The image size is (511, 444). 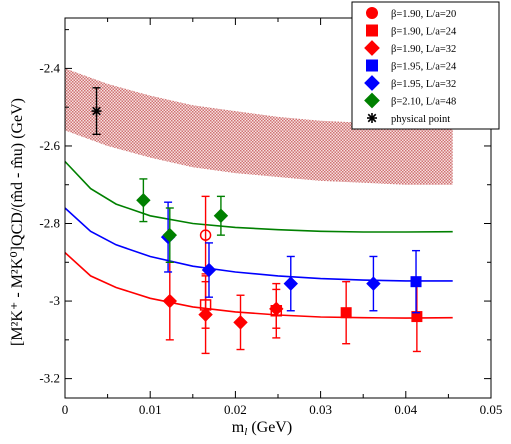 I want to click on data-point-s4-p1, so click(x=209, y=270).